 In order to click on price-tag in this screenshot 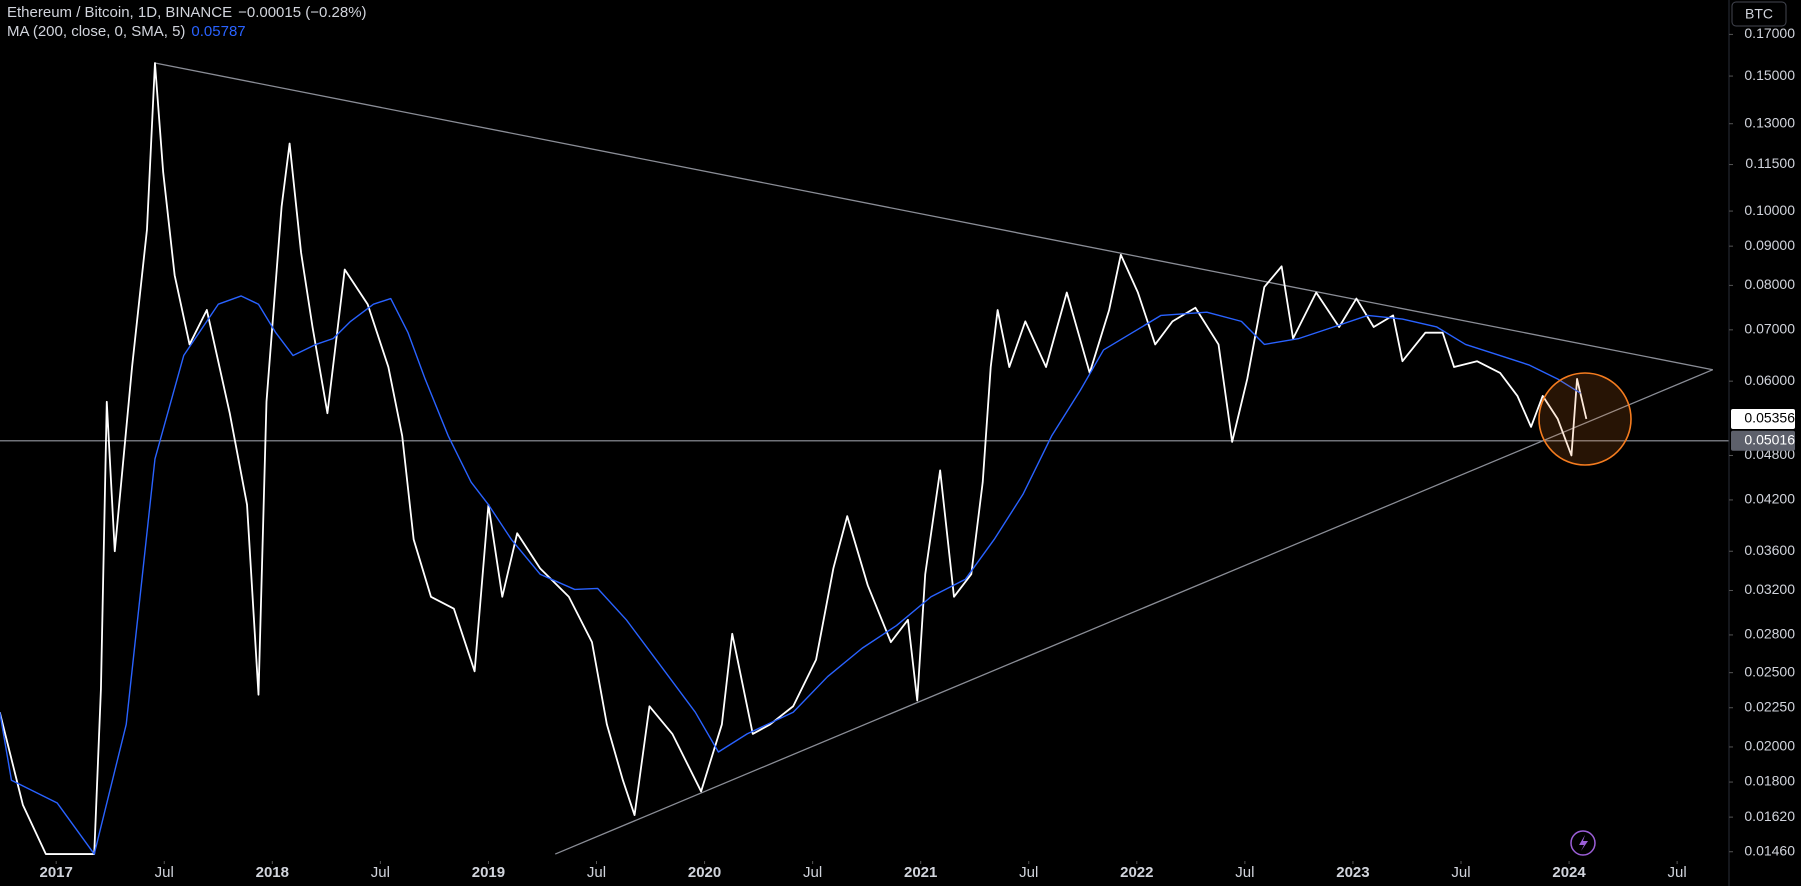, I will do `click(1763, 418)`.